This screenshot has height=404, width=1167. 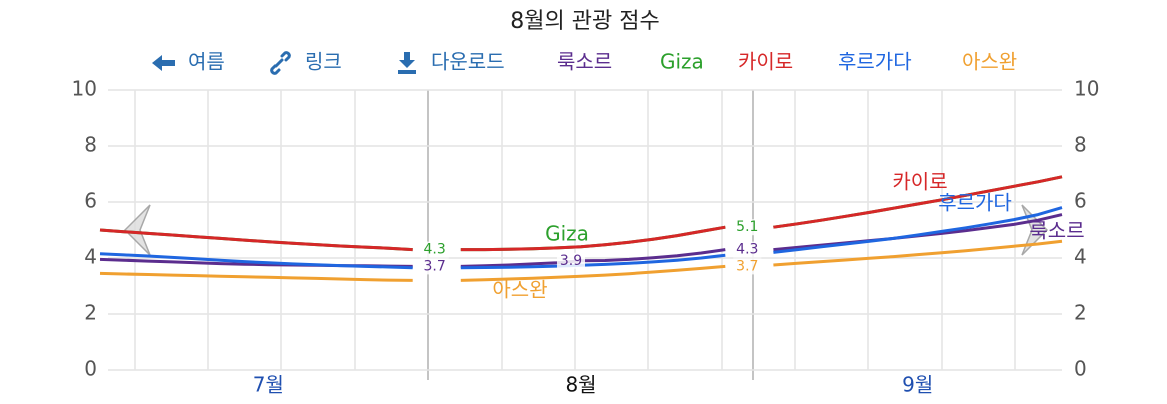 I want to click on download-icon, so click(x=407, y=63).